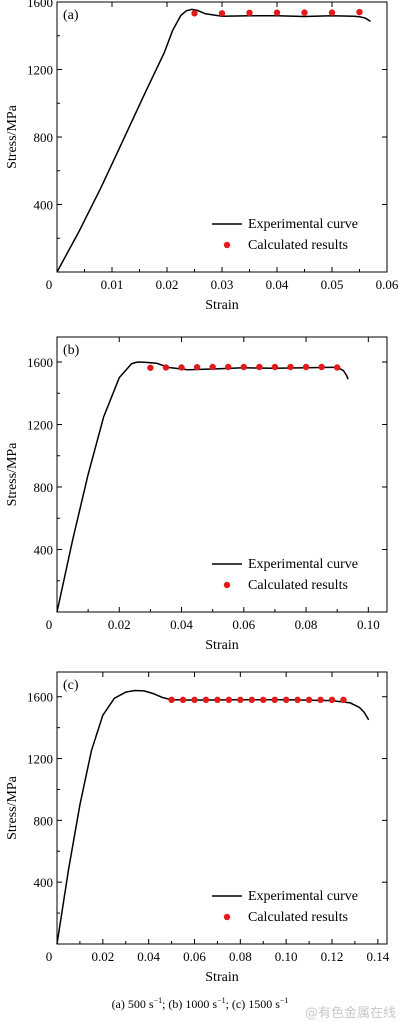 This screenshot has height=1022, width=400. What do you see at coordinates (332, 956) in the screenshot?
I see `x-tick-label: 0.12` at bounding box center [332, 956].